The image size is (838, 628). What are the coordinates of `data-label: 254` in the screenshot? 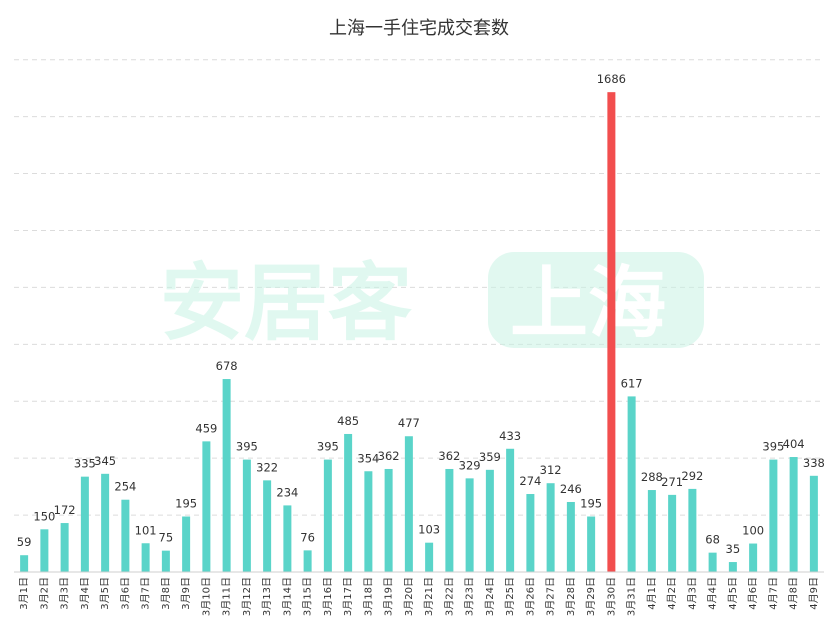 It's located at (125, 487).